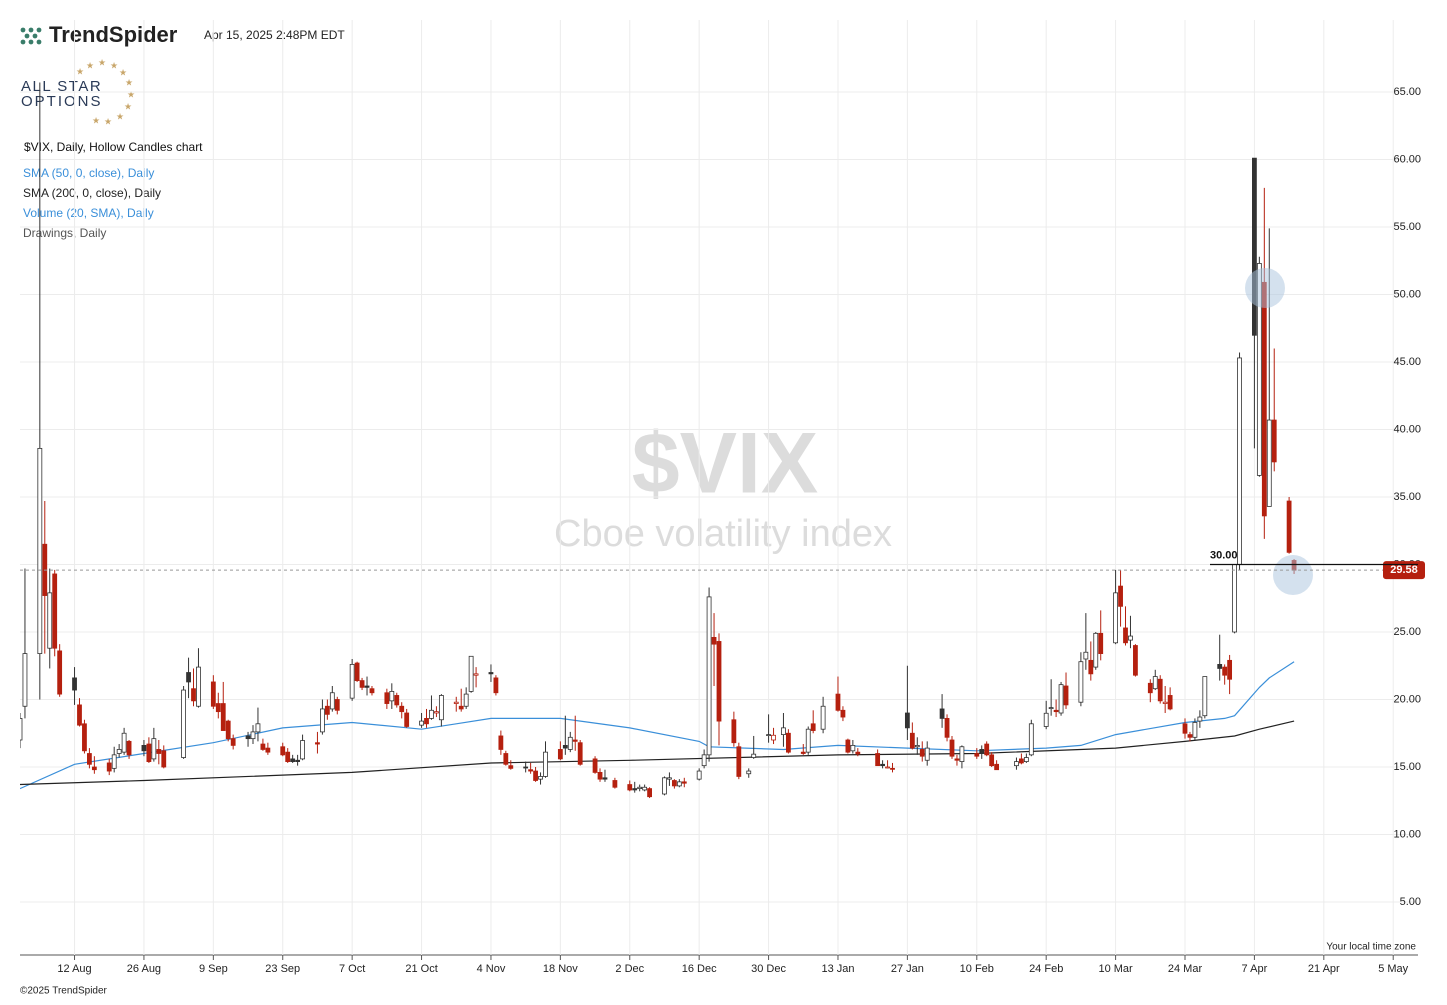 Image resolution: width=1447 pixels, height=1005 pixels. What do you see at coordinates (837, 969) in the screenshot?
I see `x-tick-label: 13 Jan` at bounding box center [837, 969].